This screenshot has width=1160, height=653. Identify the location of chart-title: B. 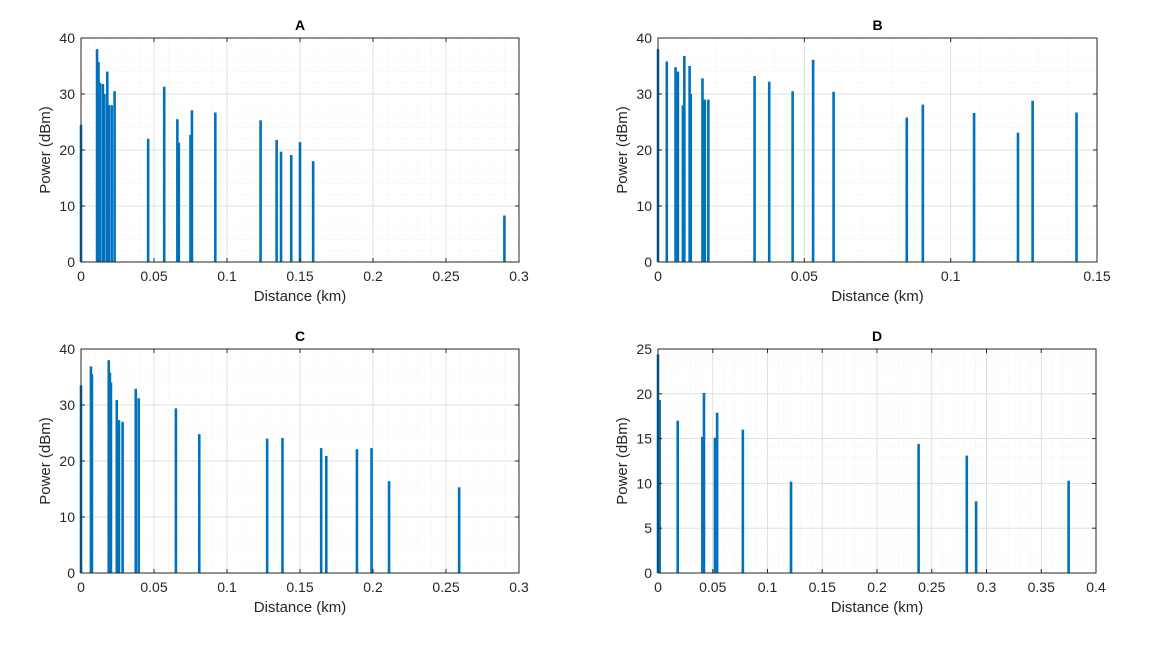
(877, 25).